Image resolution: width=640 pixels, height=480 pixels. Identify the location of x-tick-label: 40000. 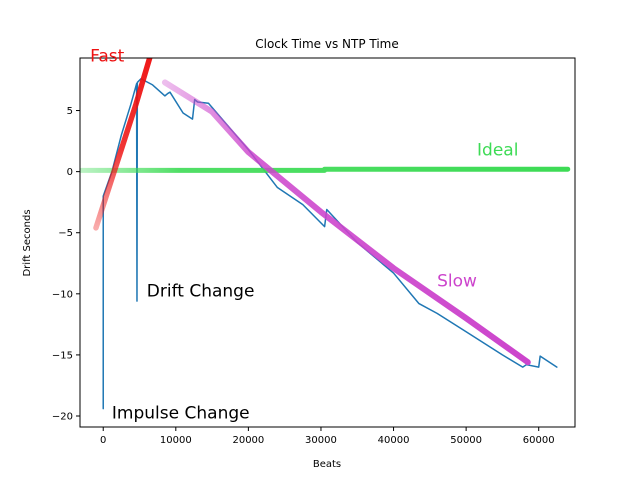
(394, 440).